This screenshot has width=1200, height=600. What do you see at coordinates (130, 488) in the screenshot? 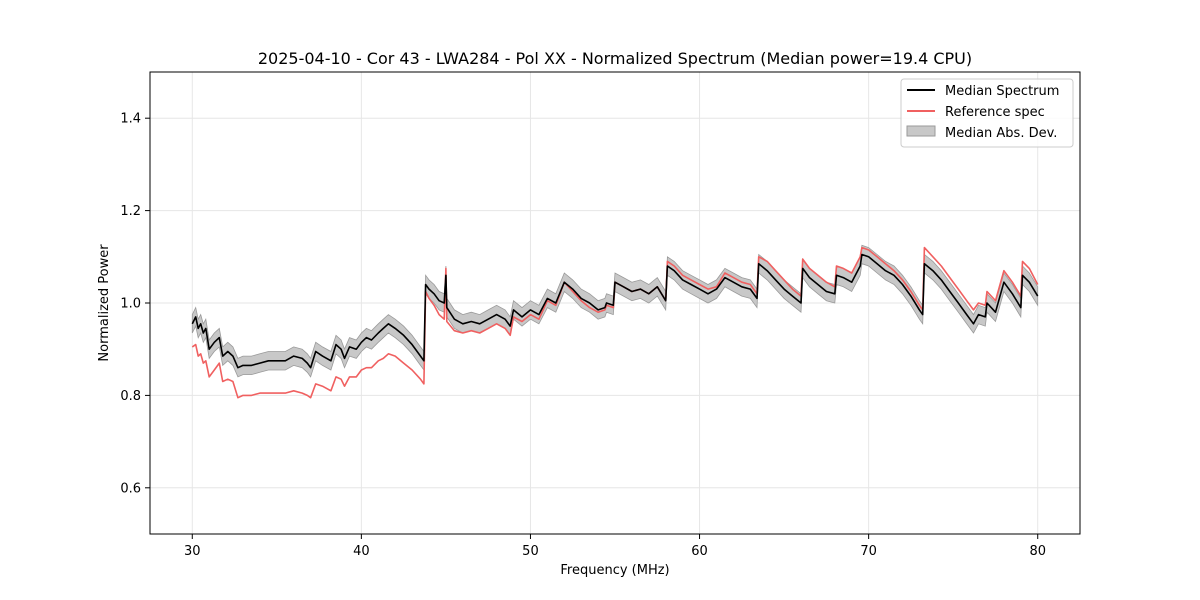
I see `y-tick-label: 0.6` at bounding box center [130, 488].